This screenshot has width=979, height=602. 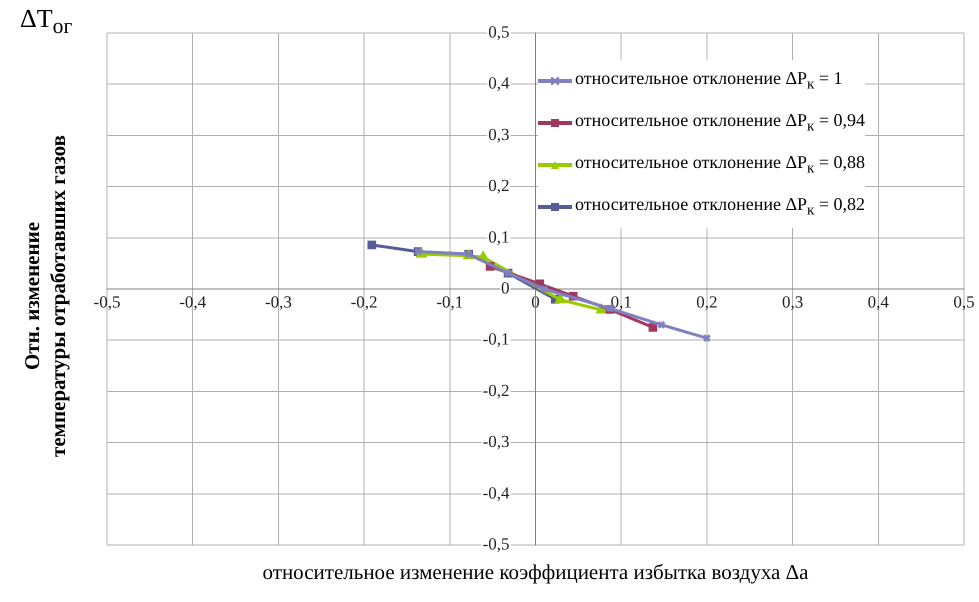 I want to click on x-tick-label: -0,1, so click(x=450, y=302).